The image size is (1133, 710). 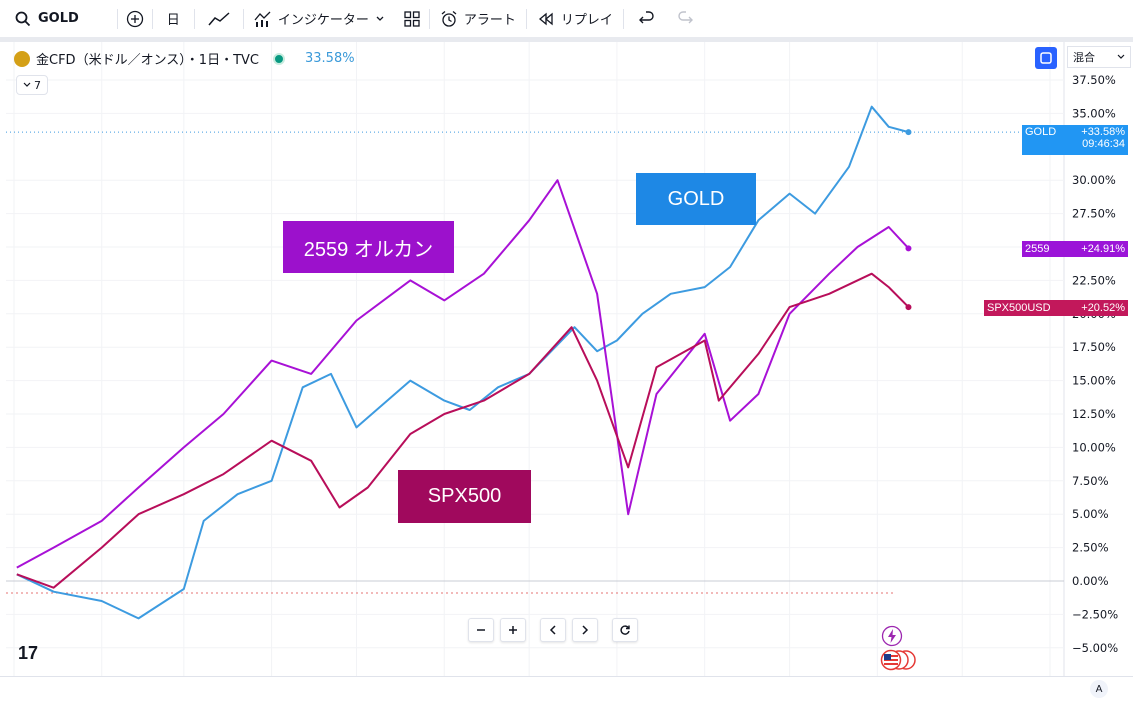 I want to click on grid-icon, so click(x=412, y=18).